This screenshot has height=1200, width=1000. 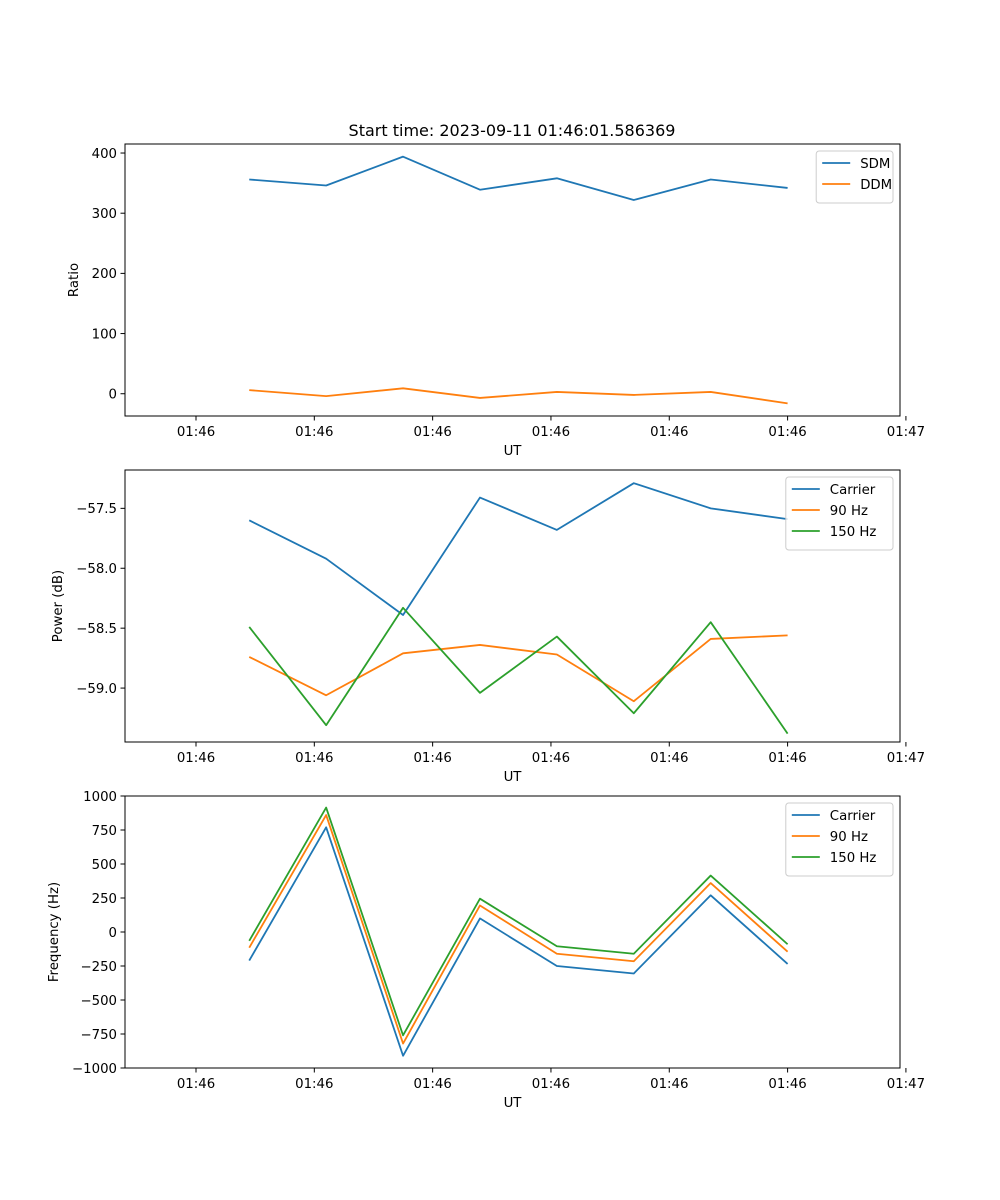 What do you see at coordinates (518, 396) in the screenshot?
I see `series-line-ddm` at bounding box center [518, 396].